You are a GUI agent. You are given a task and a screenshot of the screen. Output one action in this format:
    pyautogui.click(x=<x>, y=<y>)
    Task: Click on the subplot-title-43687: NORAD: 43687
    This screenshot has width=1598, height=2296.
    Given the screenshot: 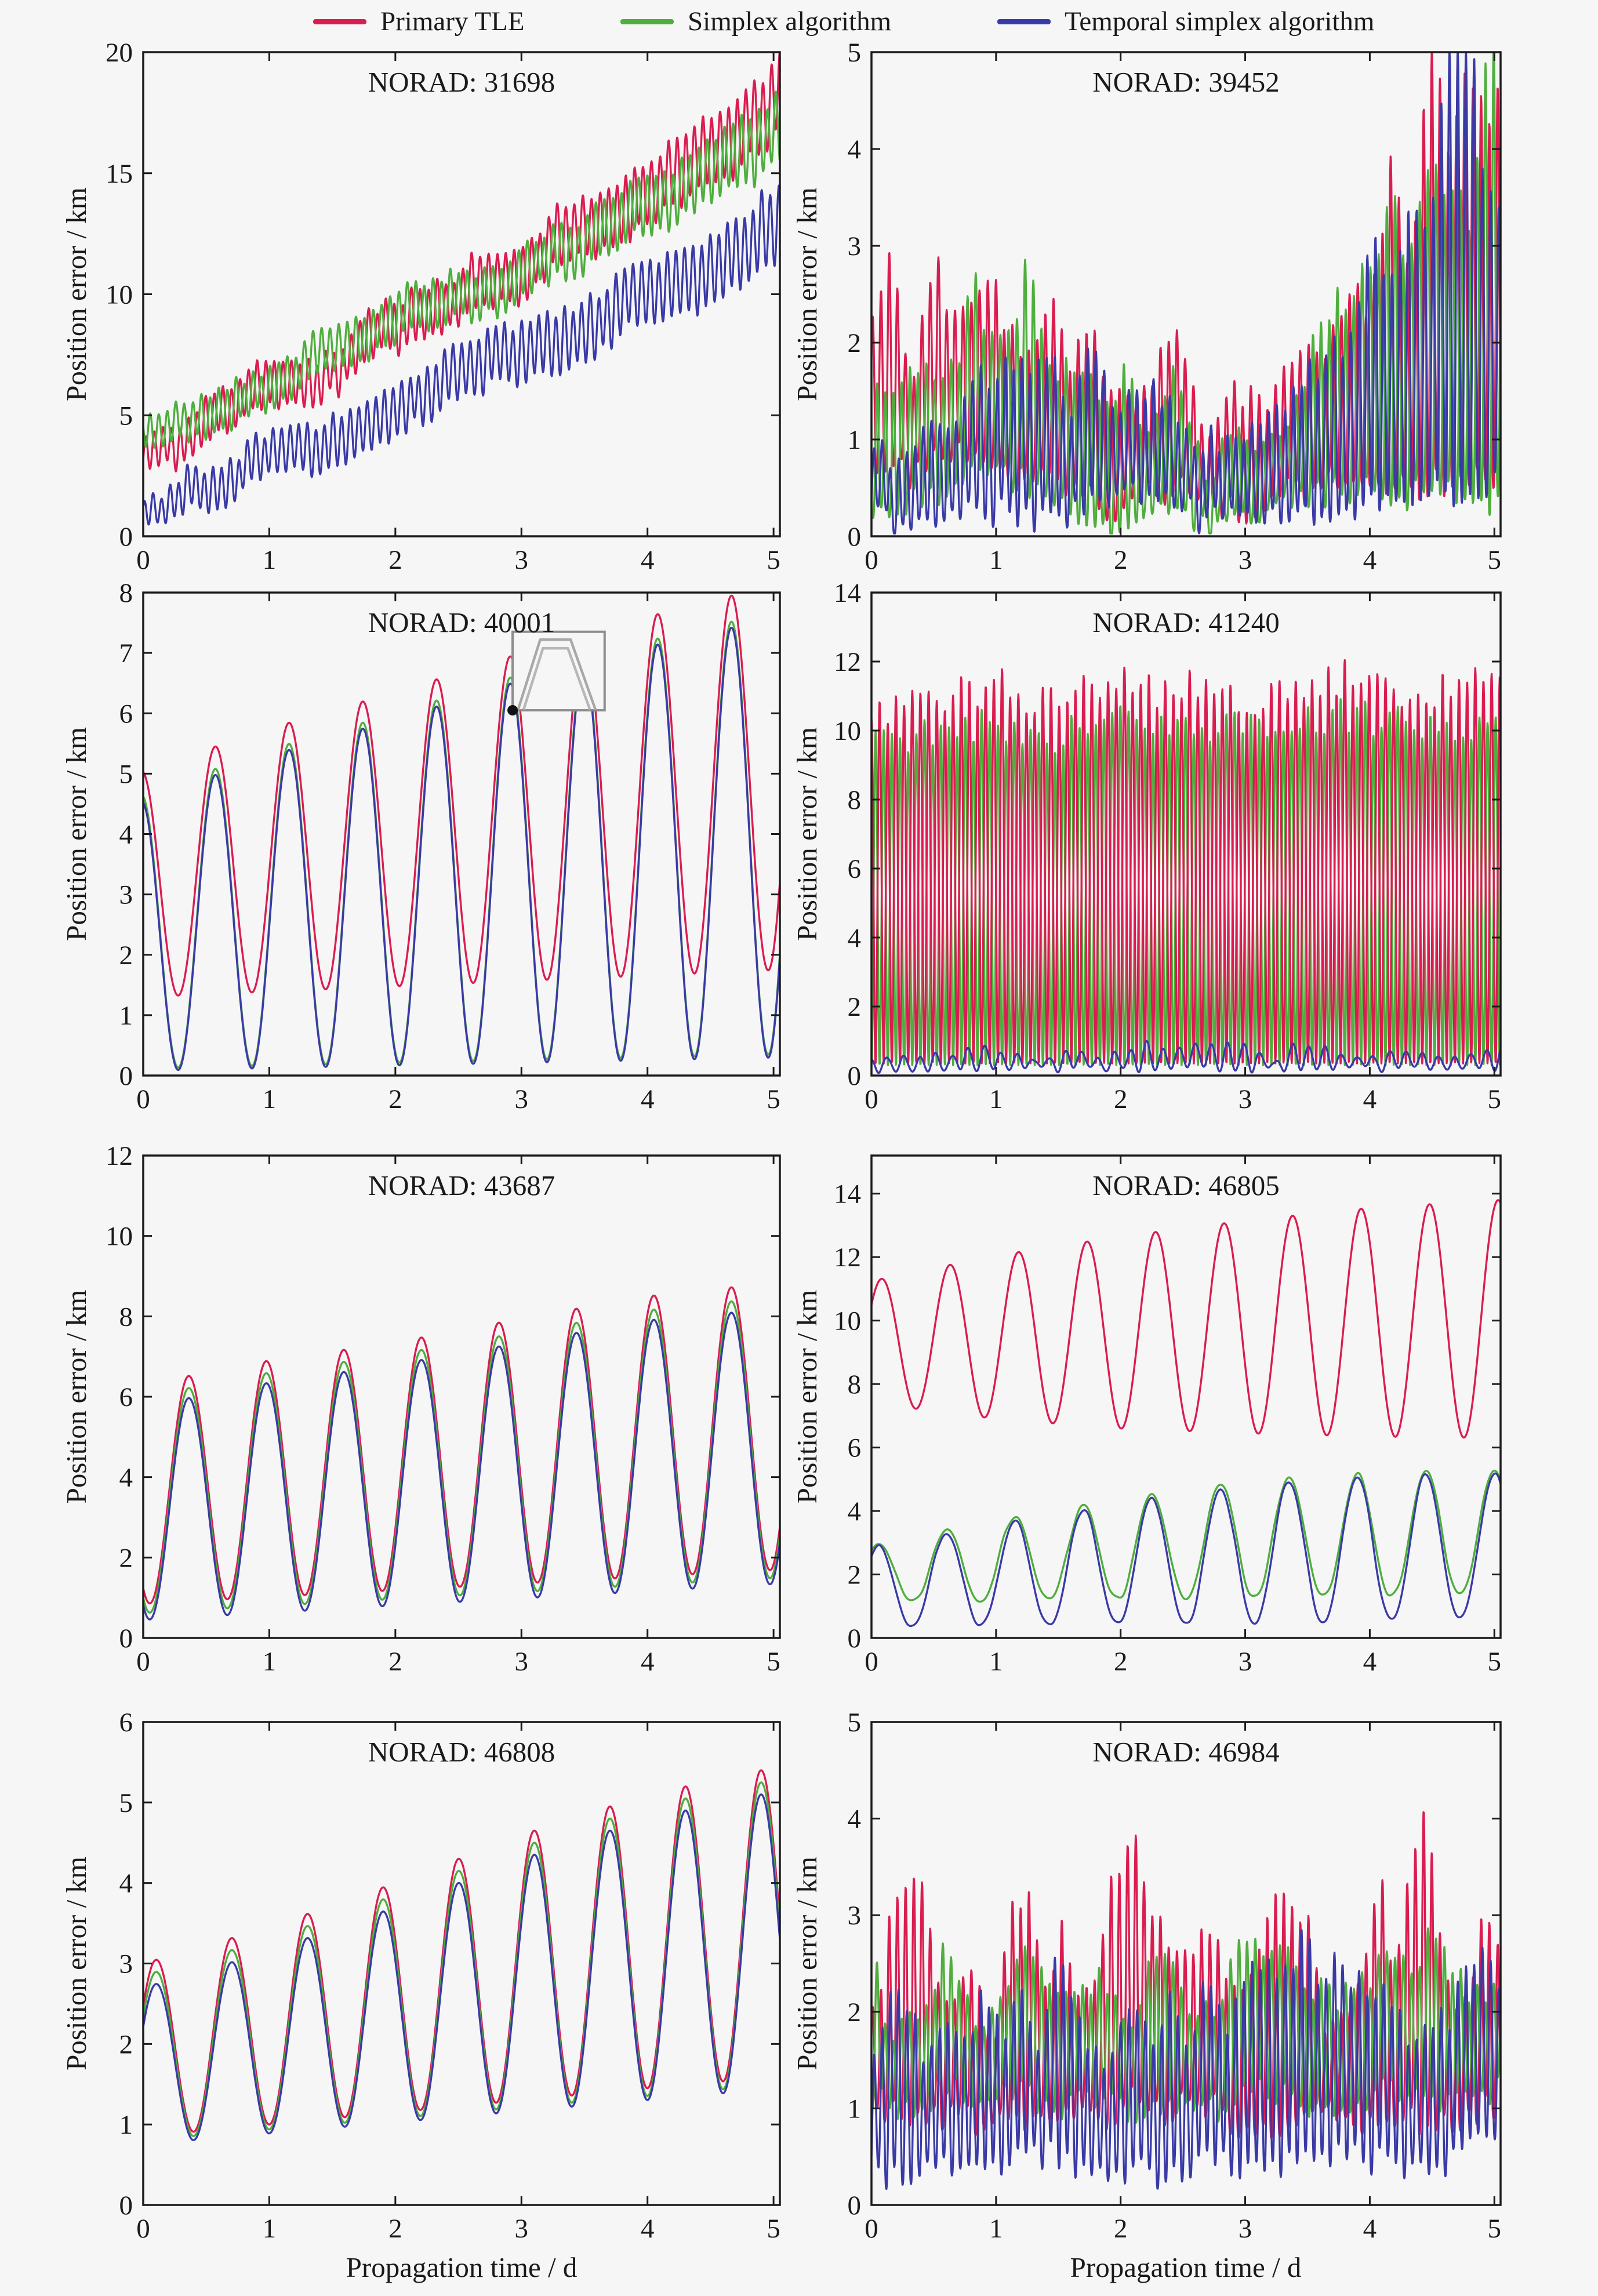 What is the action you would take?
    pyautogui.click(x=461, y=1185)
    